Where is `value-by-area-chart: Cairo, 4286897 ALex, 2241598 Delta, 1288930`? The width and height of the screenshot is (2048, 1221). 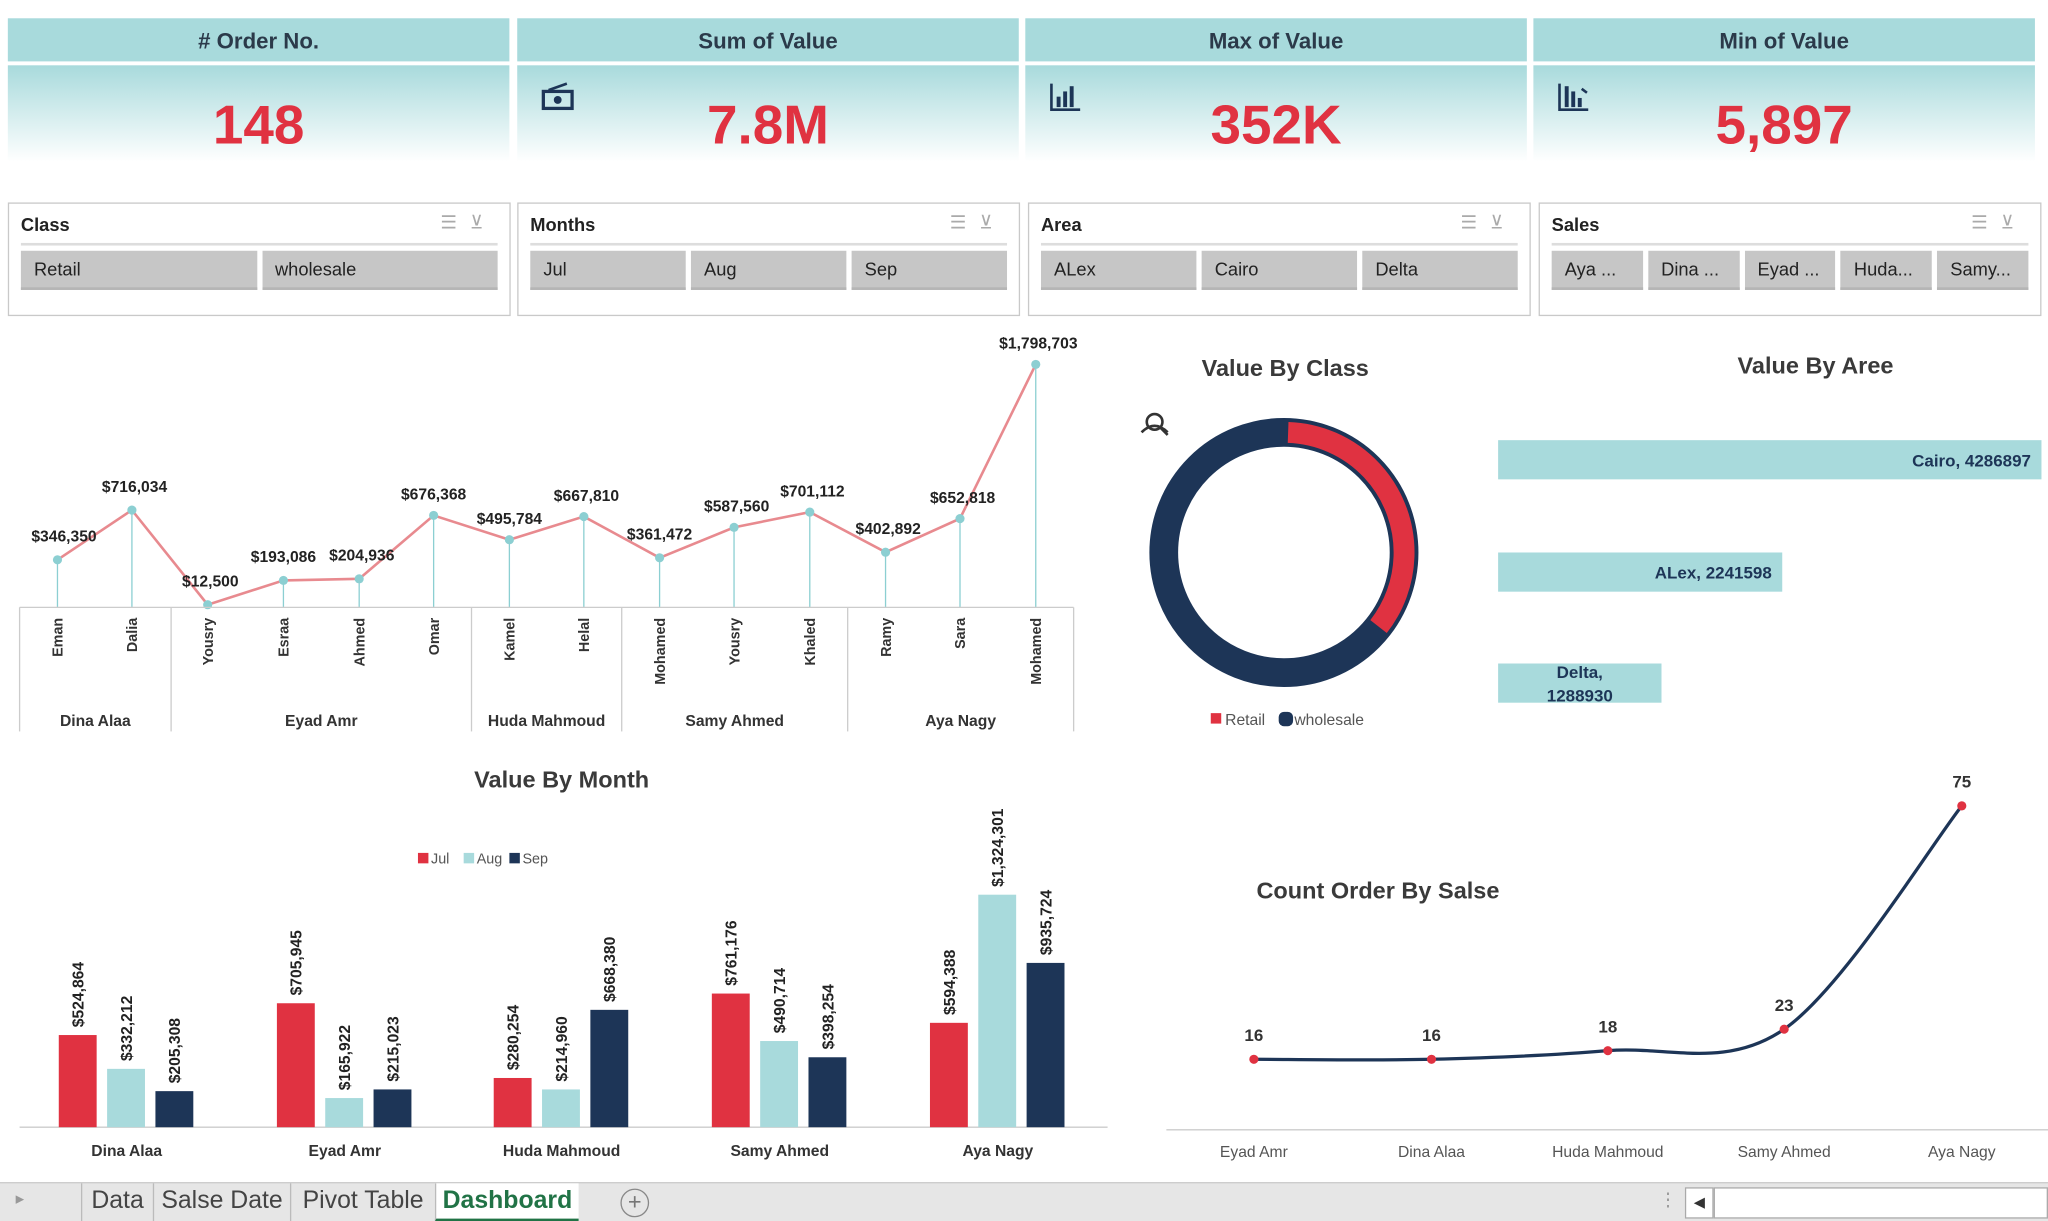
value-by-area-chart: Cairo, 4286897 ALex, 2241598 Delta, 1288930 is located at coordinates (1770, 572).